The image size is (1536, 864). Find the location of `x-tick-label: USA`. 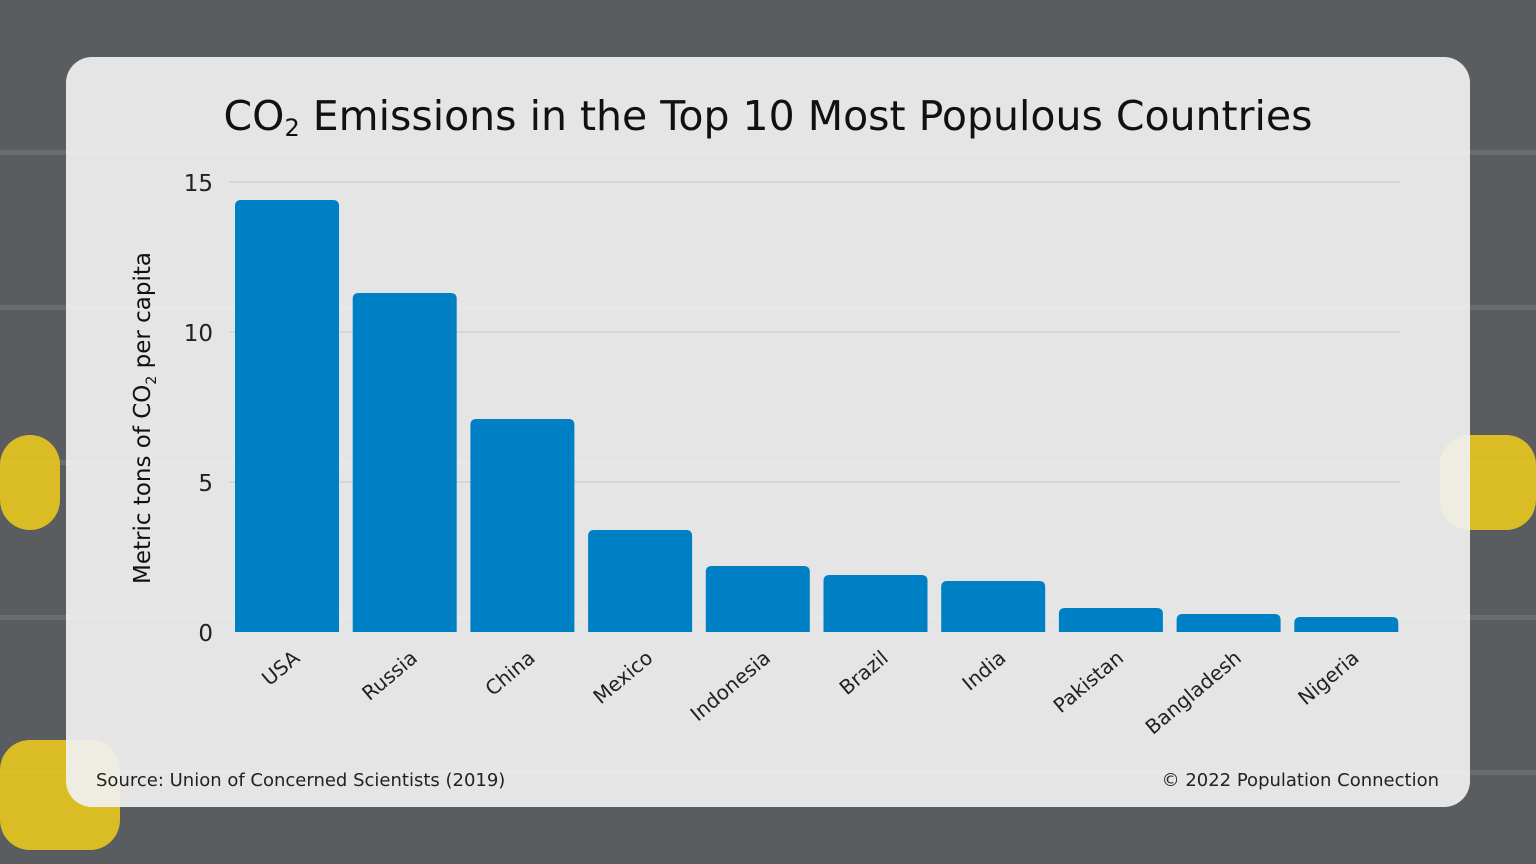

x-tick-label: USA is located at coordinates (280, 667).